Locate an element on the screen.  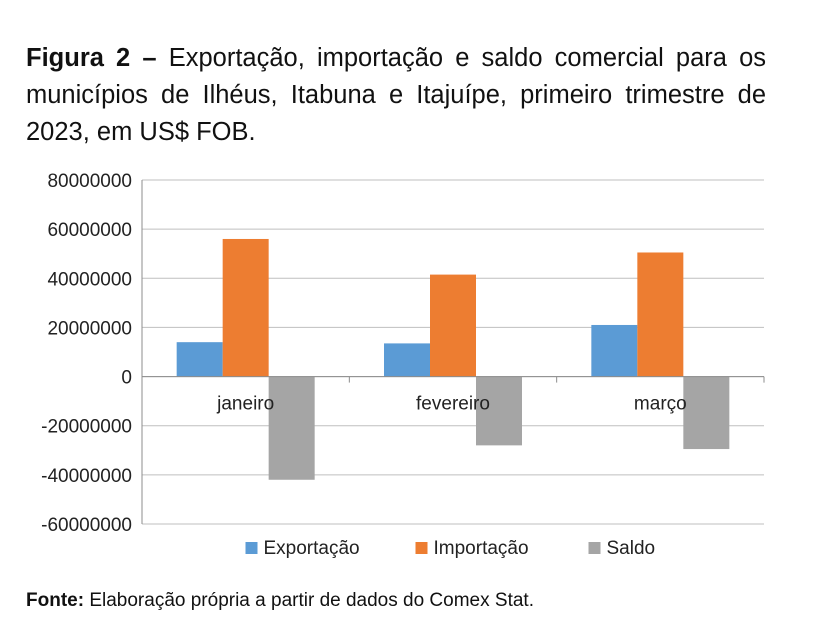
legend-label: Importação is located at coordinates (481, 548).